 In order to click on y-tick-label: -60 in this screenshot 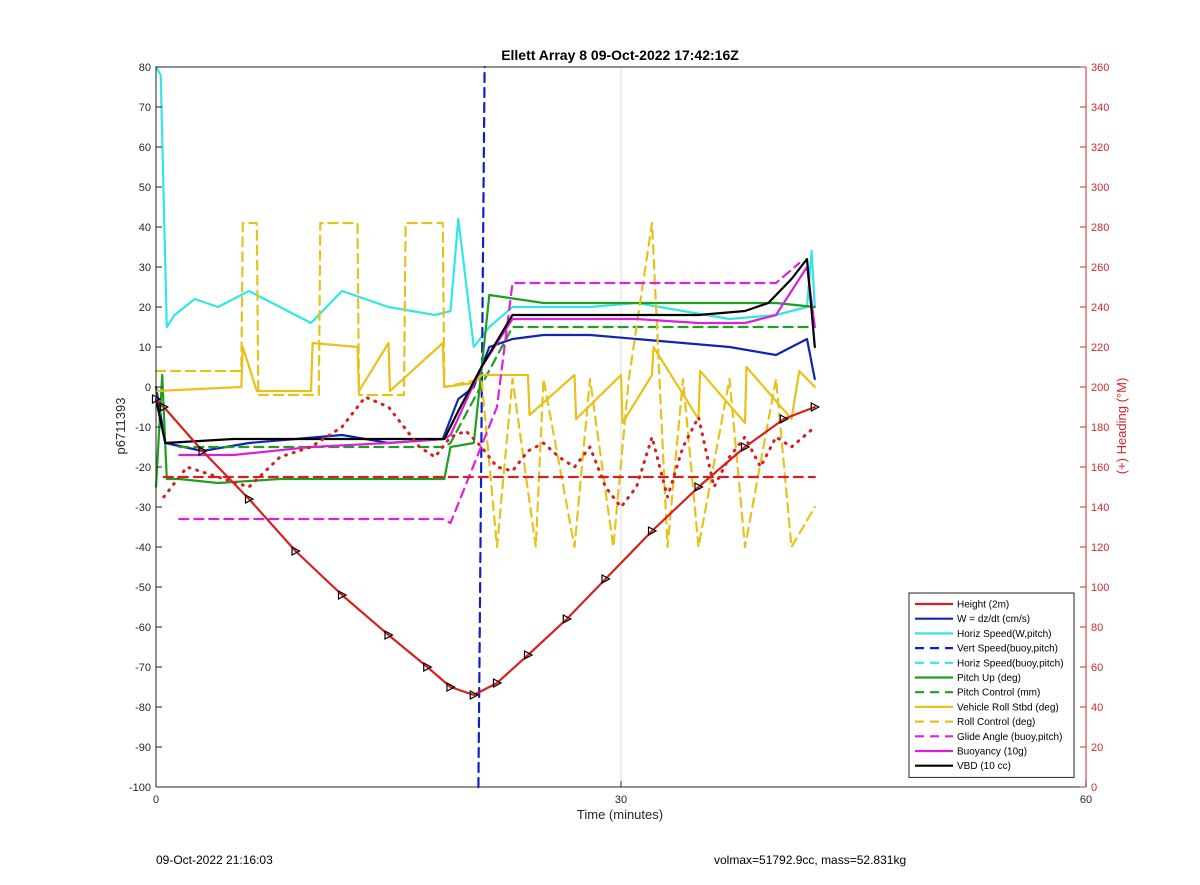, I will do `click(143, 628)`.